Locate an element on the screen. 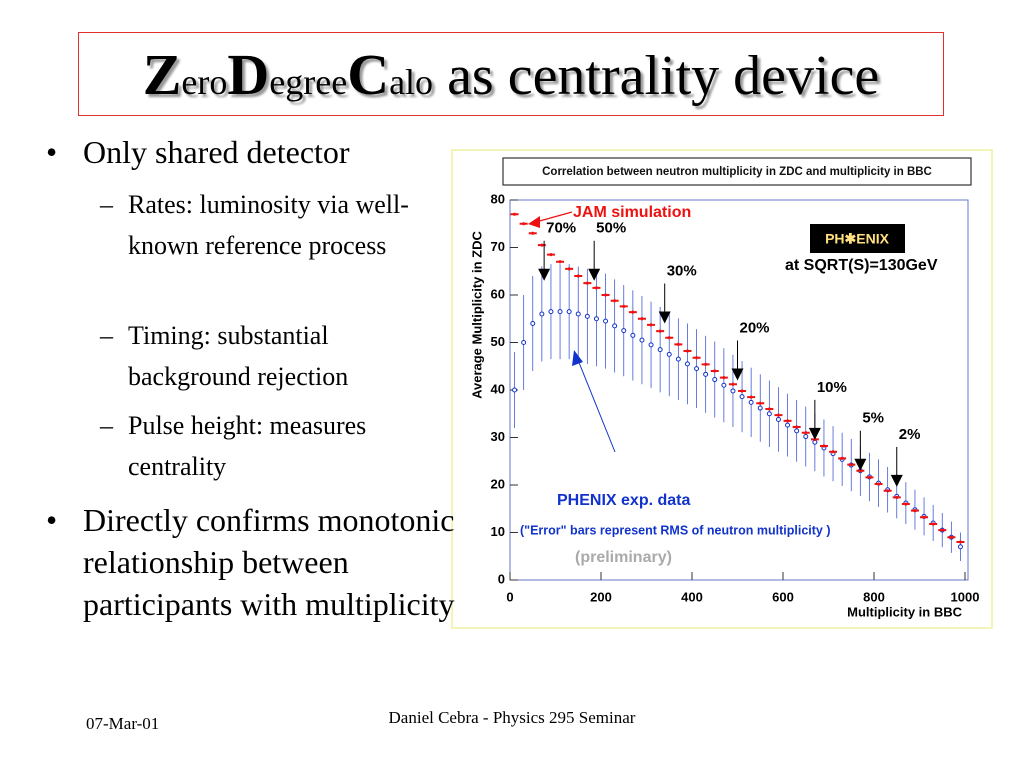 The height and width of the screenshot is (768, 1024). centrality-label: 20% is located at coordinates (755, 327).